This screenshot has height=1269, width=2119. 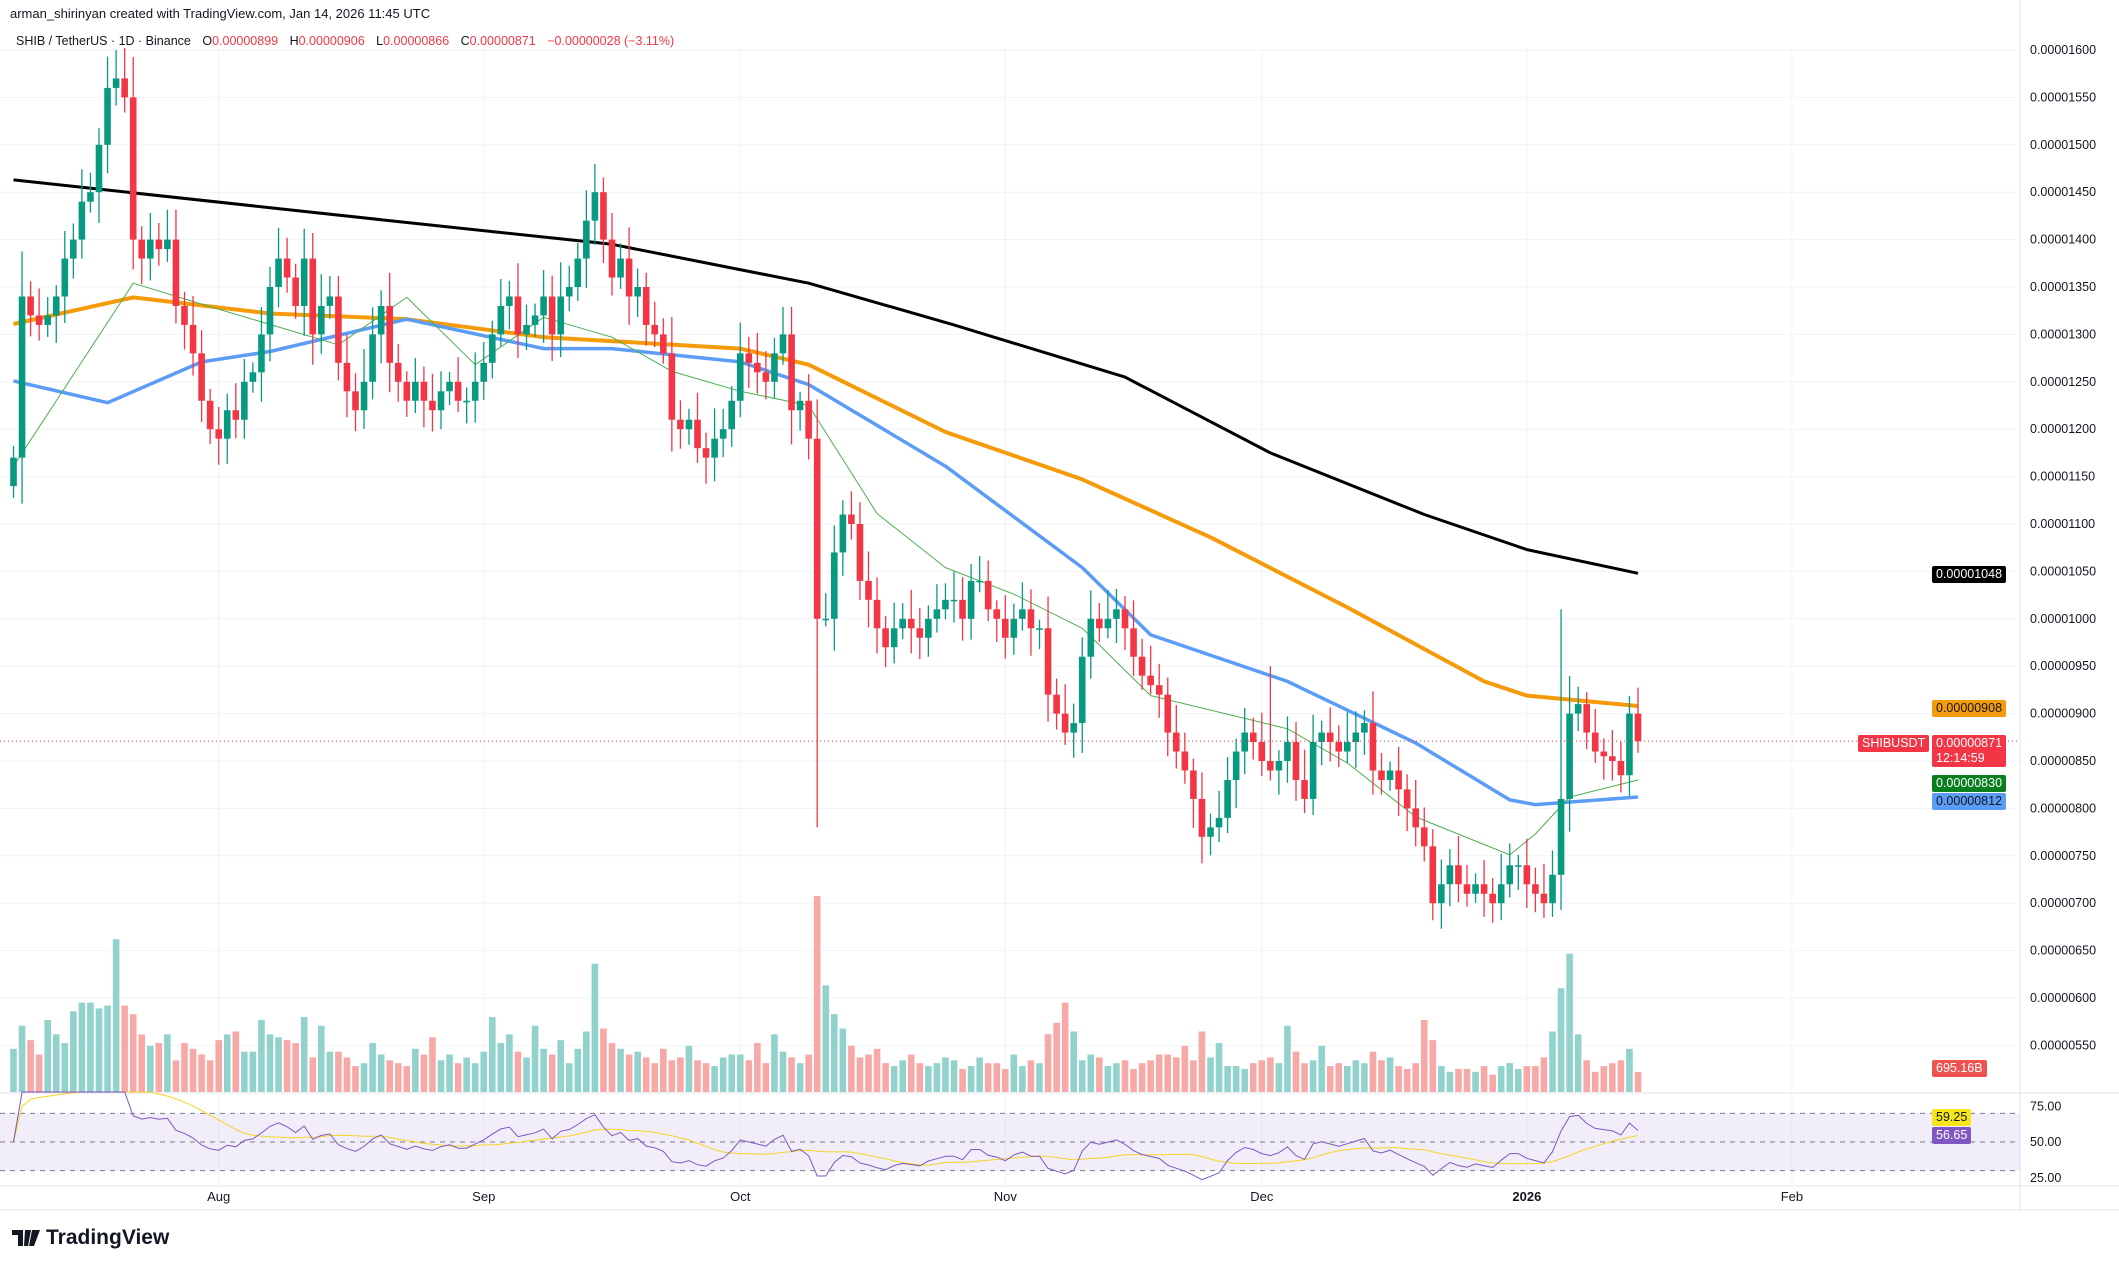 I want to click on price-axis-label: 0.00001050, so click(x=2063, y=571).